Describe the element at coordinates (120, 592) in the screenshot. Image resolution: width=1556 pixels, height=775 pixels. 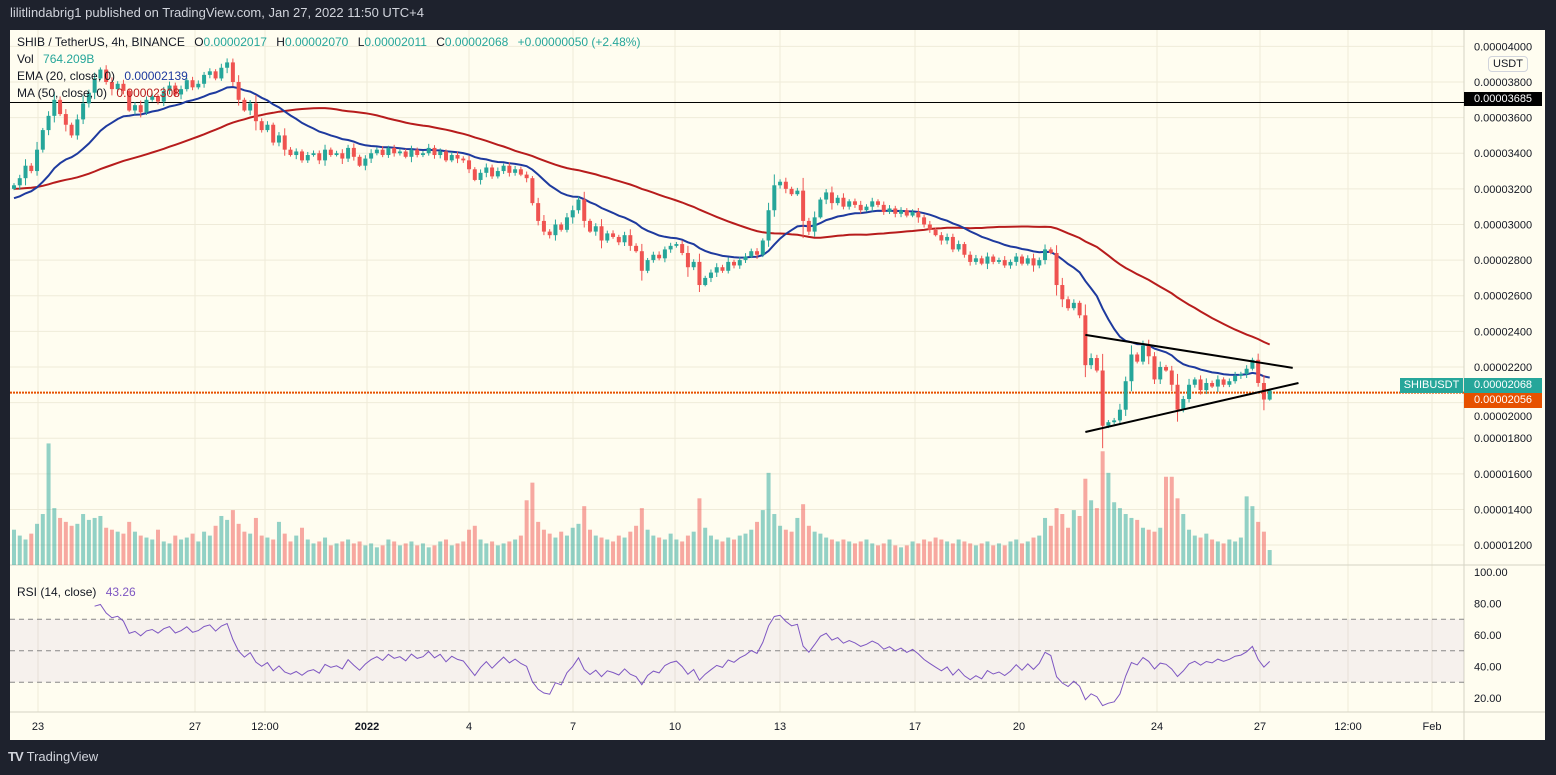
I see `rsi-value: 43.26` at that location.